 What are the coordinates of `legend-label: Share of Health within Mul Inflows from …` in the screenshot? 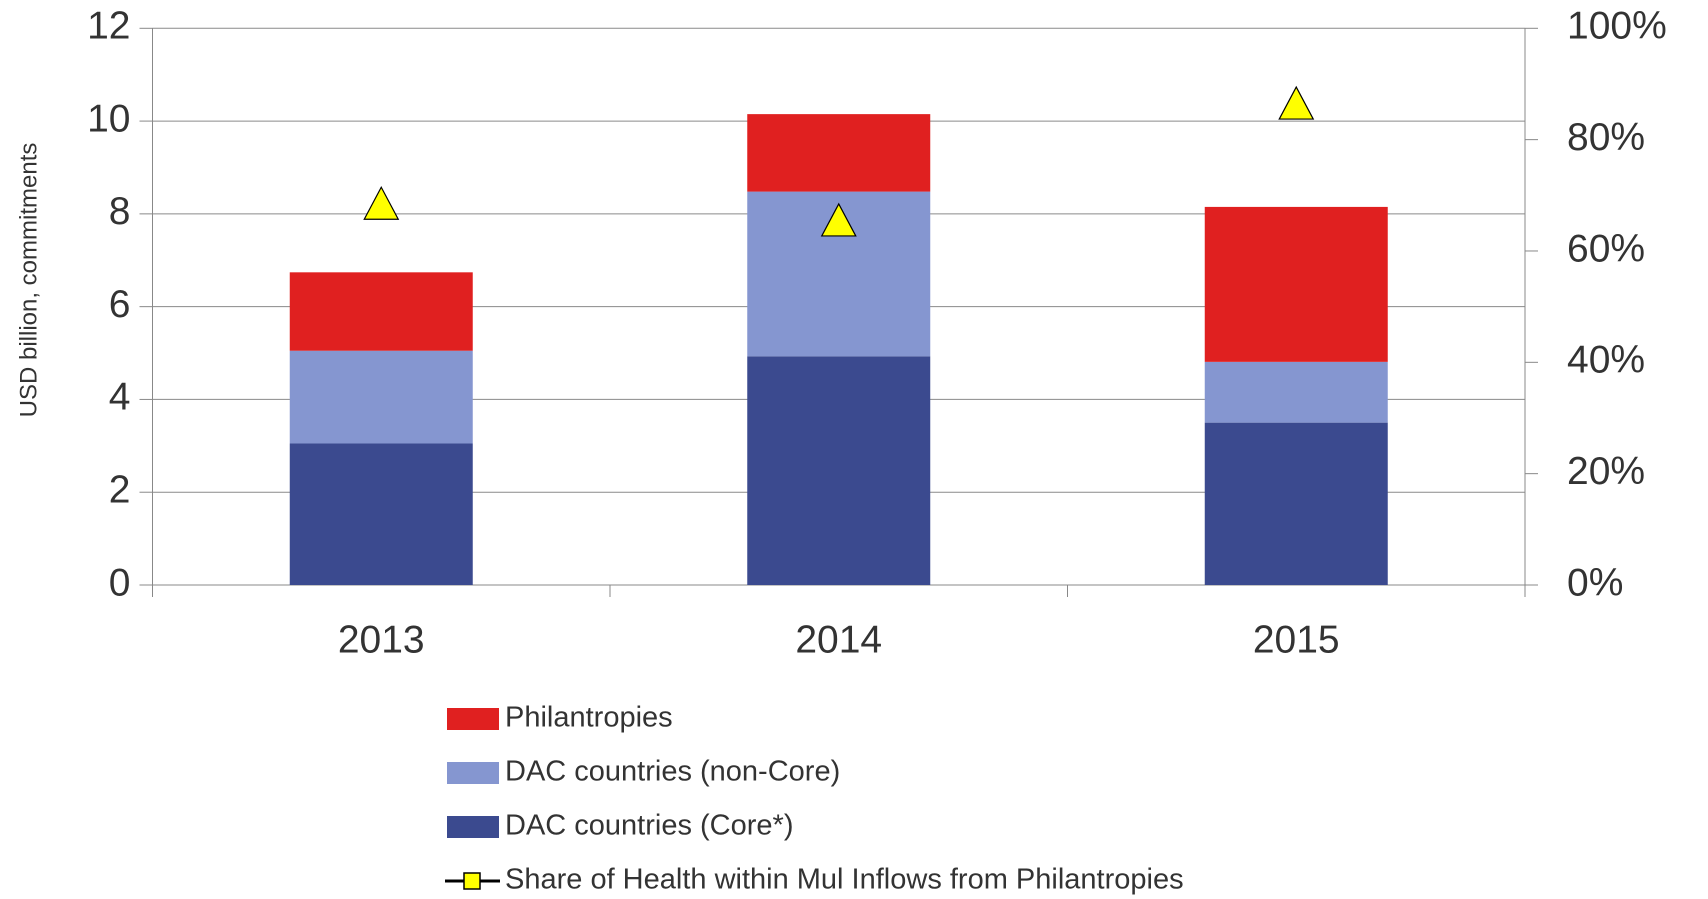 It's located at (844, 880).